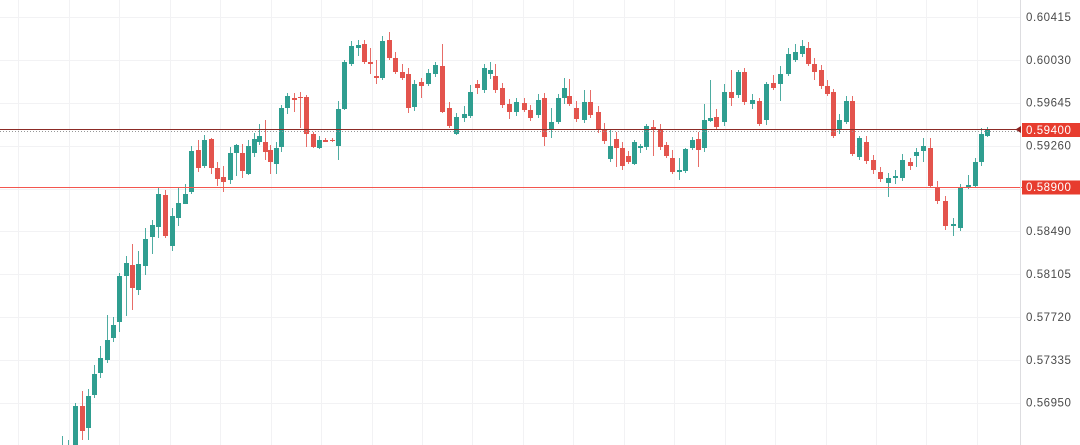 This screenshot has width=1080, height=445. I want to click on svg-text: 0.56950, so click(1048, 404).